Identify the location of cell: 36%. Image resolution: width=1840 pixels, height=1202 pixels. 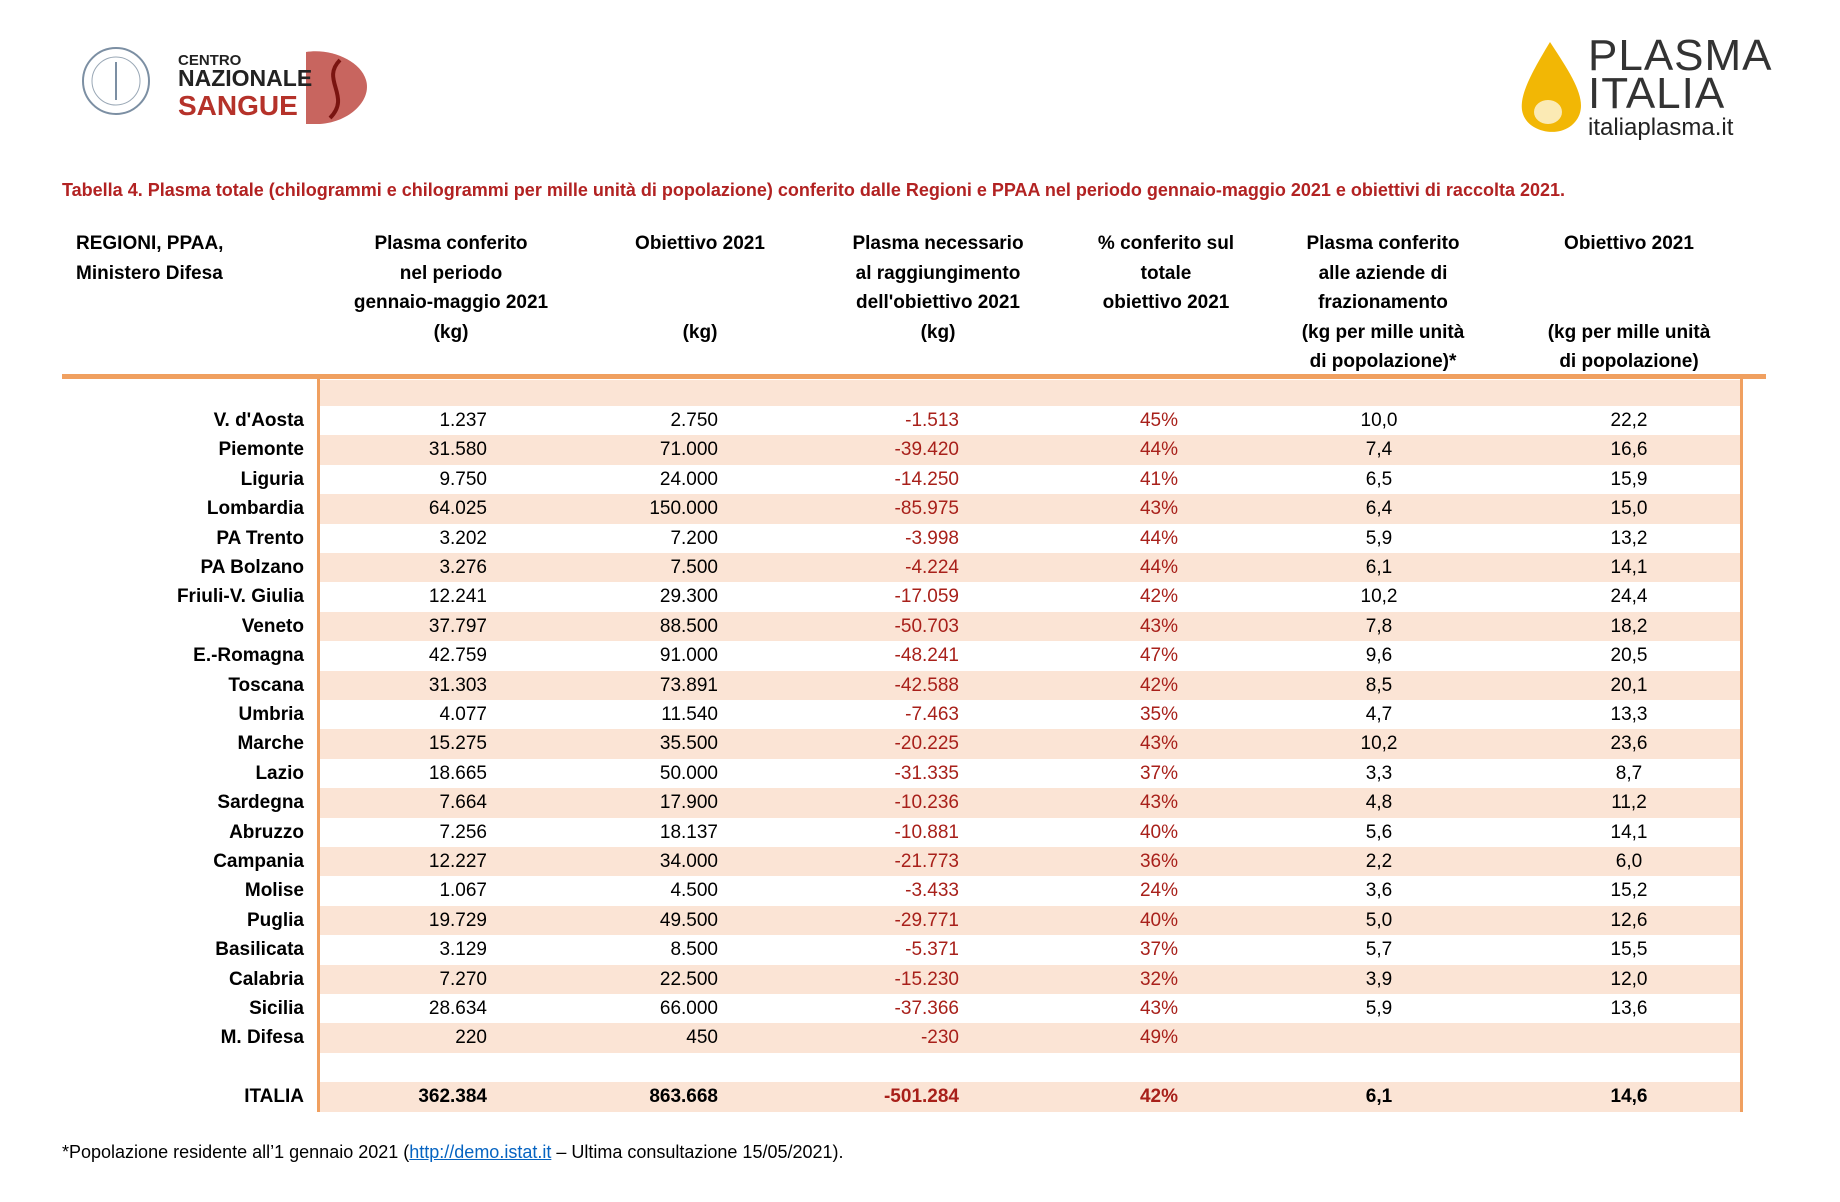
(1158, 861).